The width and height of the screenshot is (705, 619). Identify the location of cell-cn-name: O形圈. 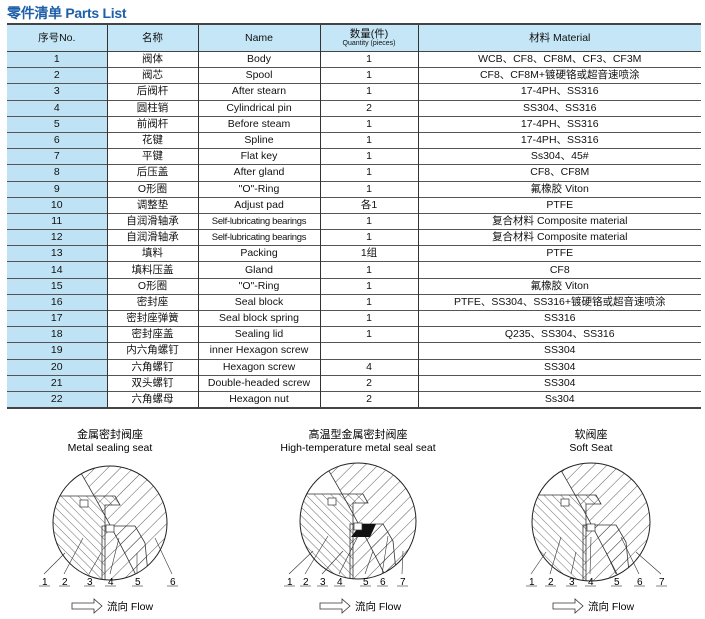
(152, 189).